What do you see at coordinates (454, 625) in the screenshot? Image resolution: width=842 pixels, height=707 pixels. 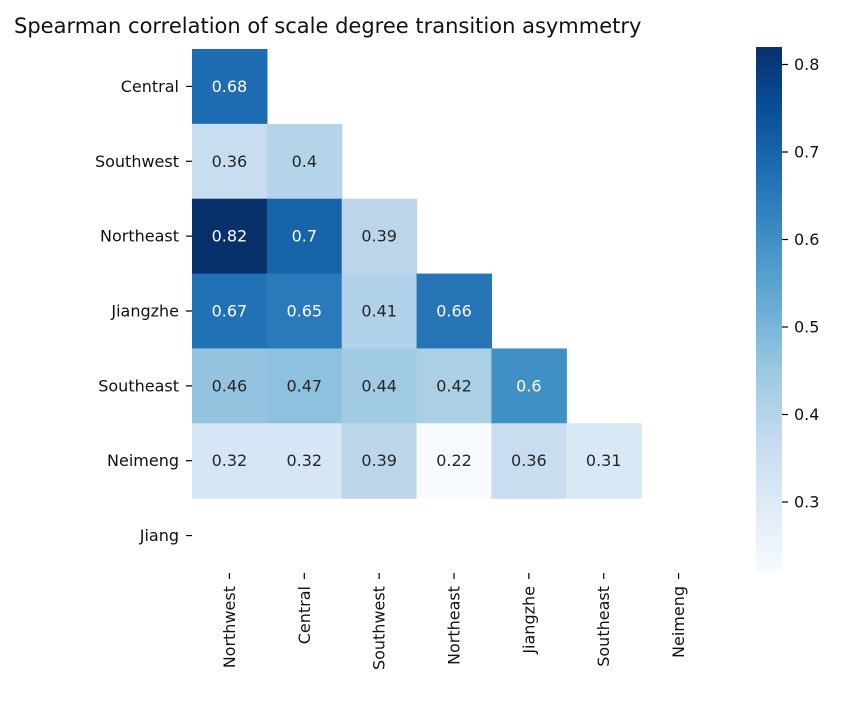 I see `x-tick-label-northeast: Northeast` at bounding box center [454, 625].